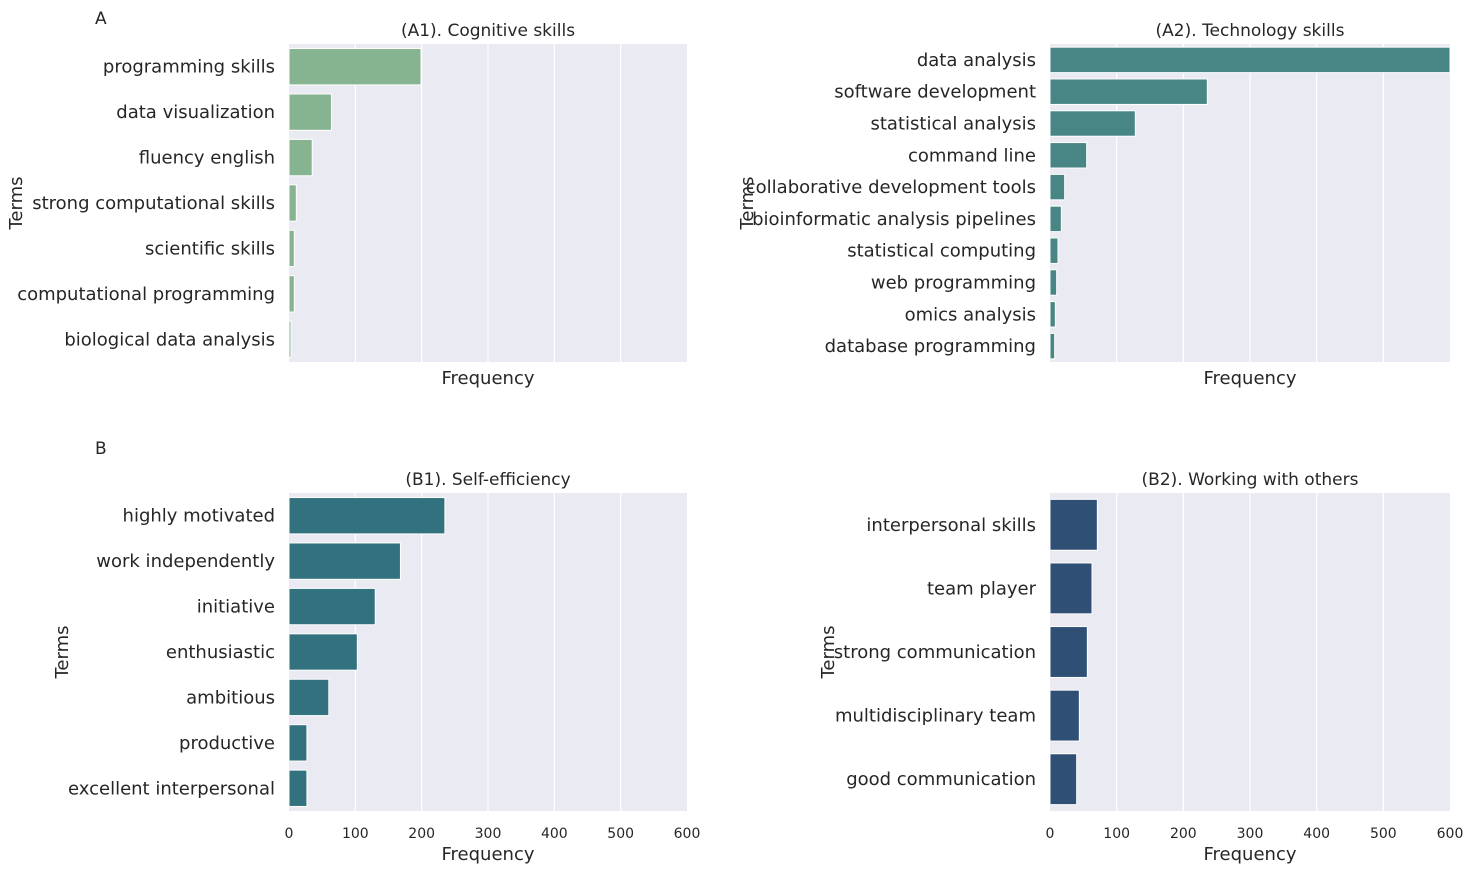 The height and width of the screenshot is (874, 1473). Describe the element at coordinates (323, 652) in the screenshot. I see `bar-enthusiastic` at that location.